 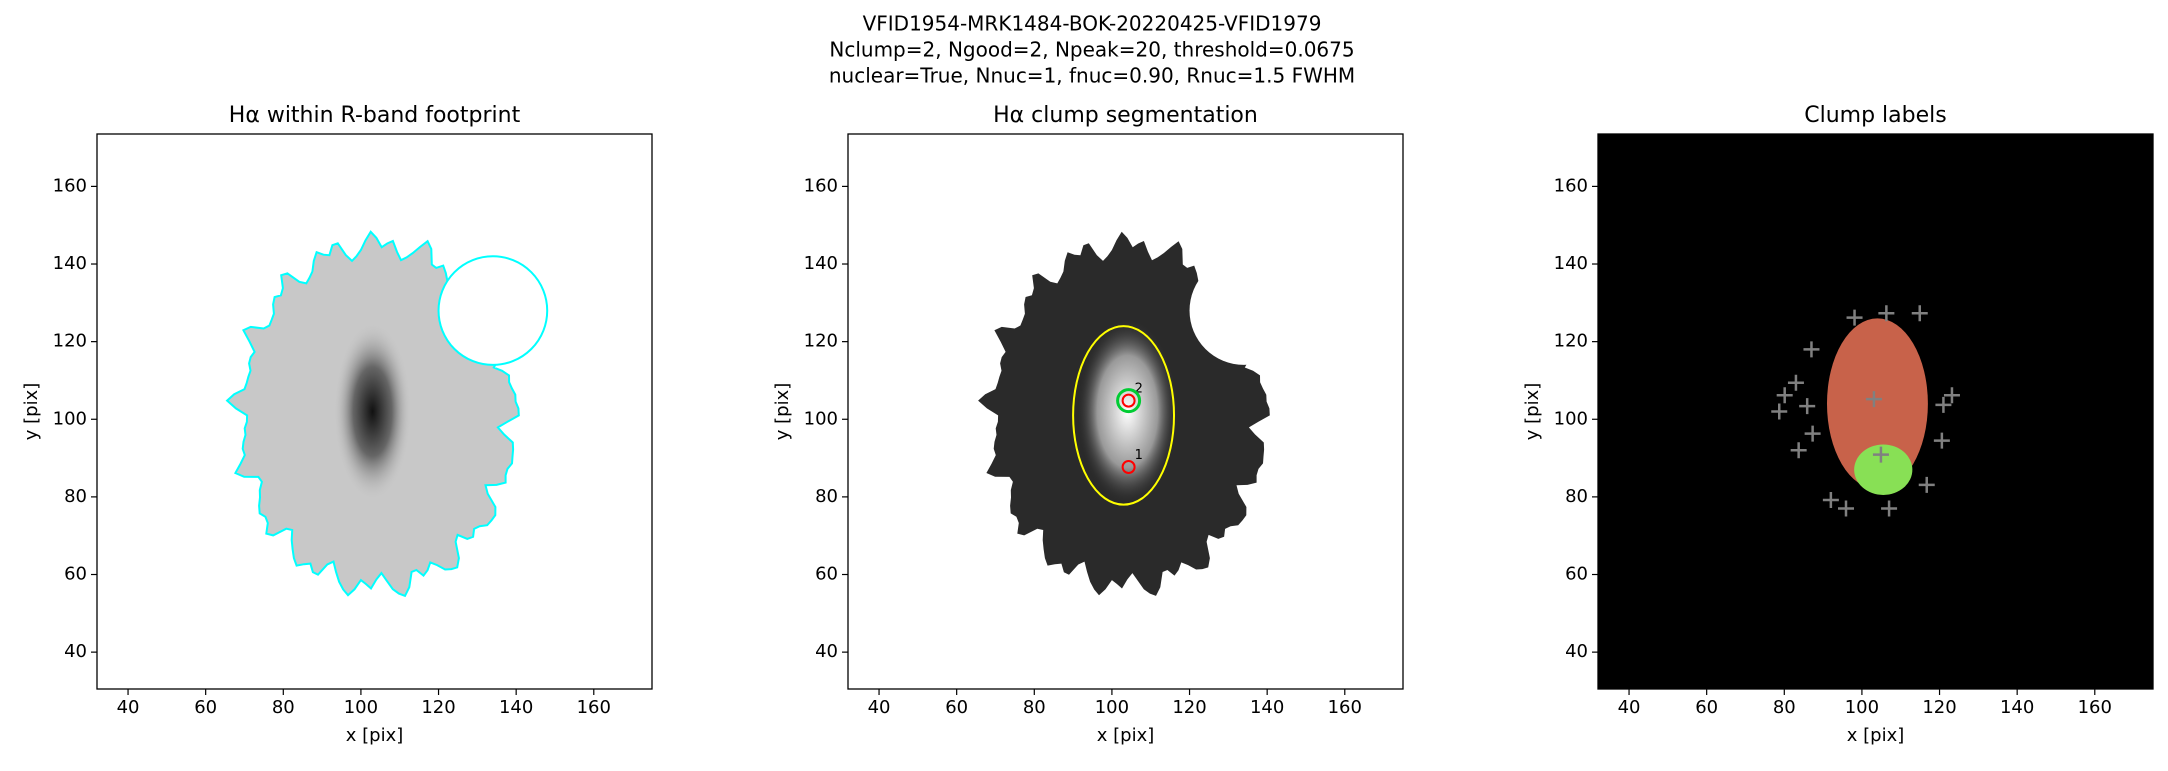 I want to click on nucleus-marker, so click(x=1129, y=401).